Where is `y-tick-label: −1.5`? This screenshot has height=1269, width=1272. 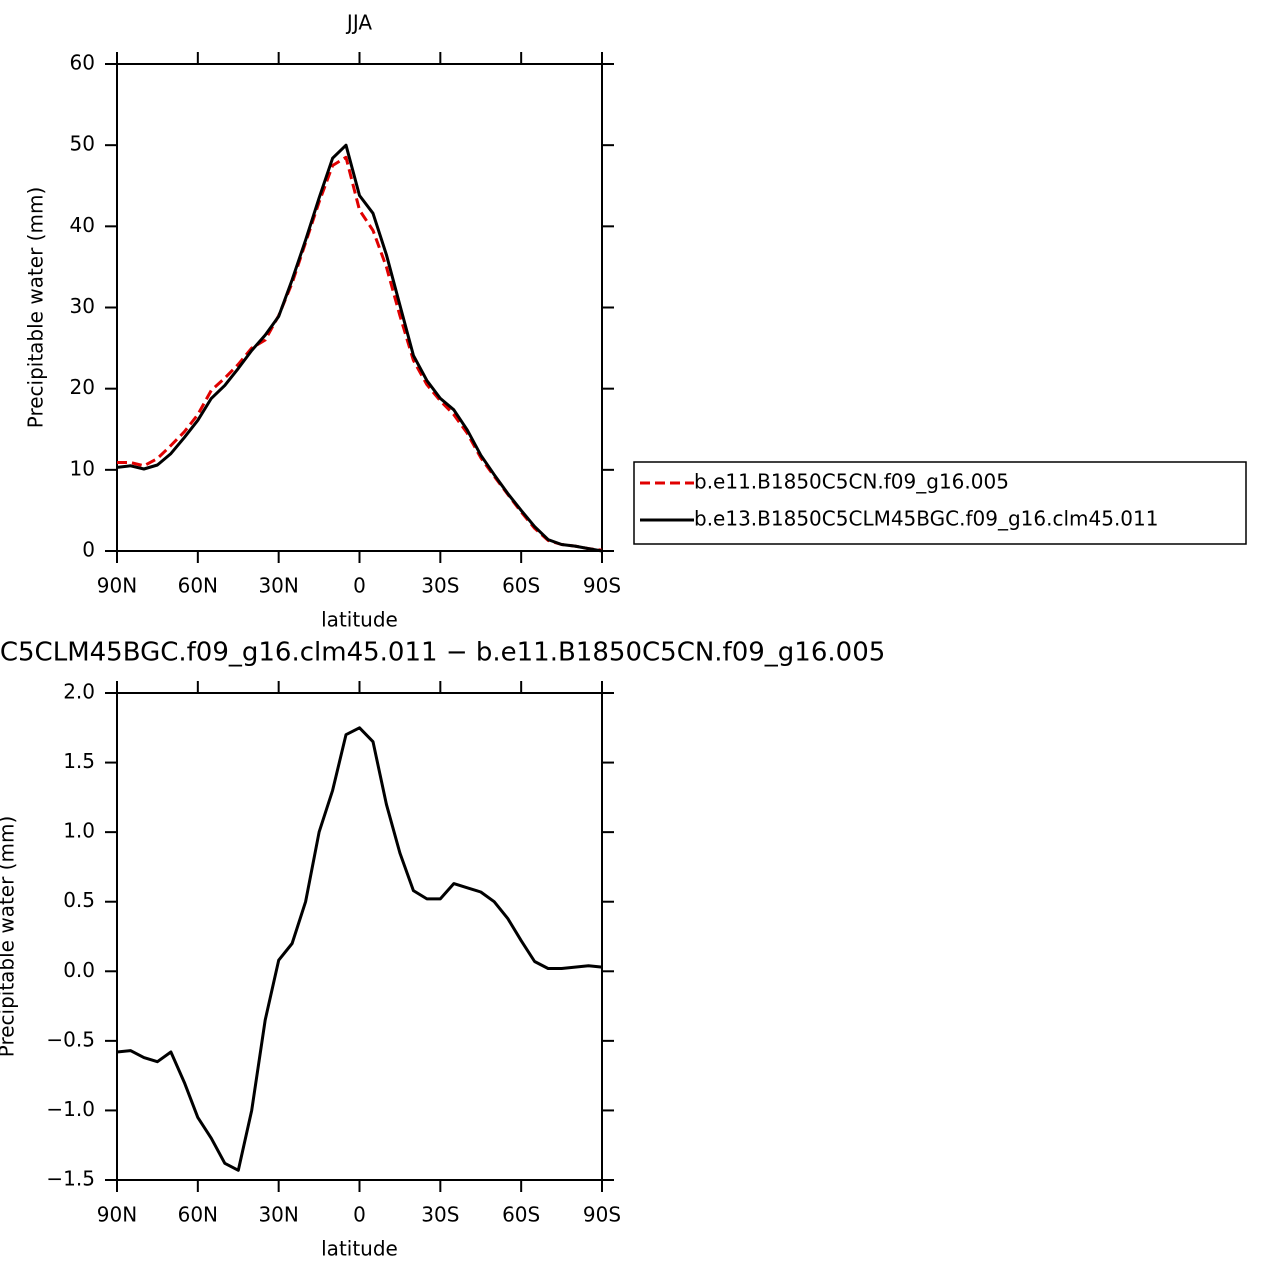 y-tick-label: −1.5 is located at coordinates (70, 1179).